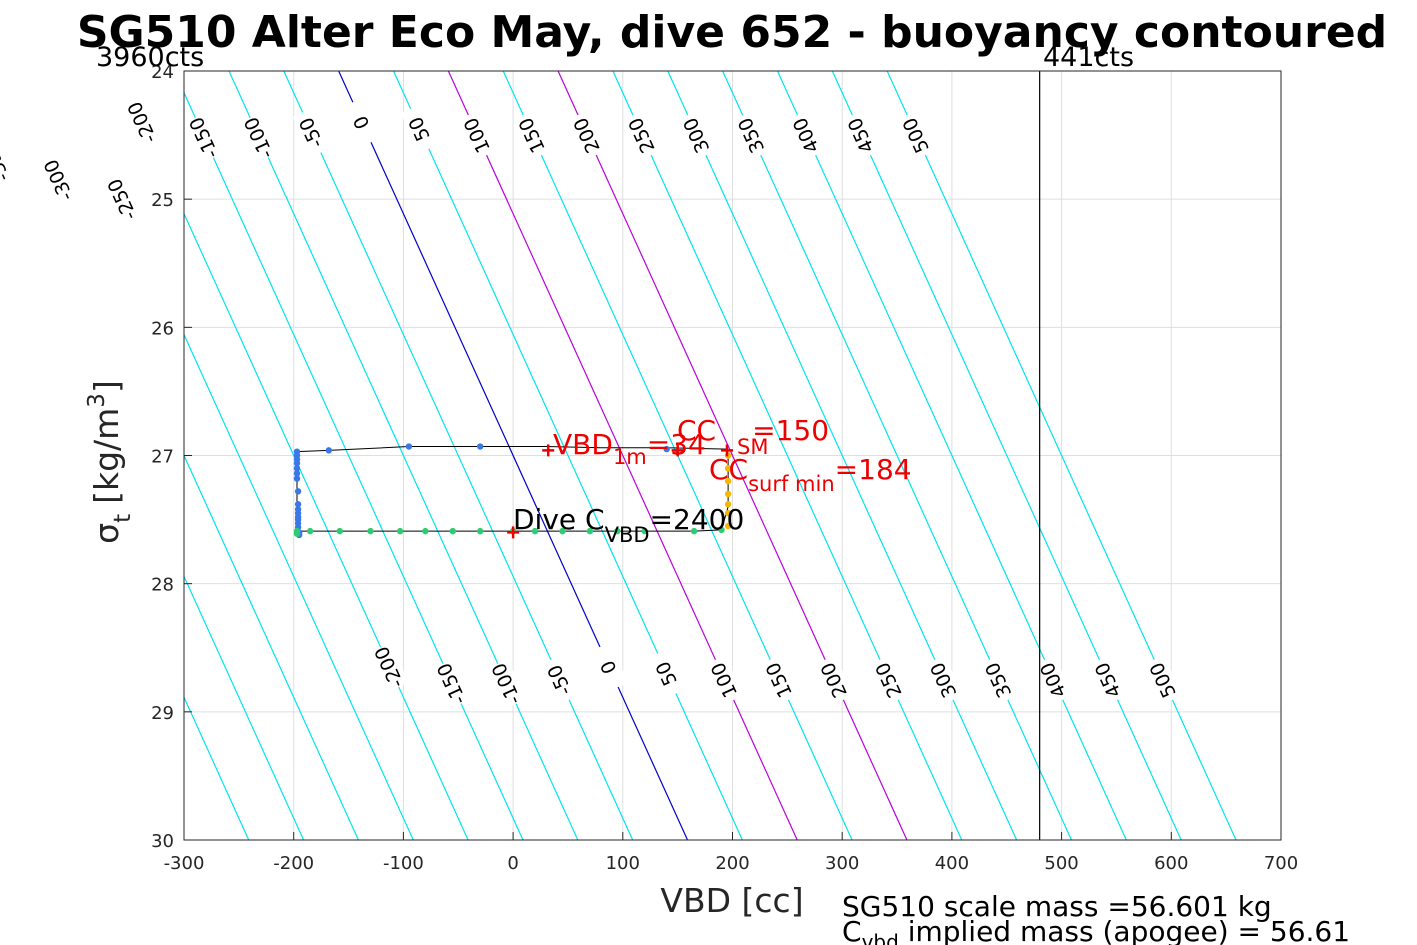  Describe the element at coordinates (1057, 906) in the screenshot. I see `scale-mass-text: SG510 scale mass =56.601 kg` at that location.